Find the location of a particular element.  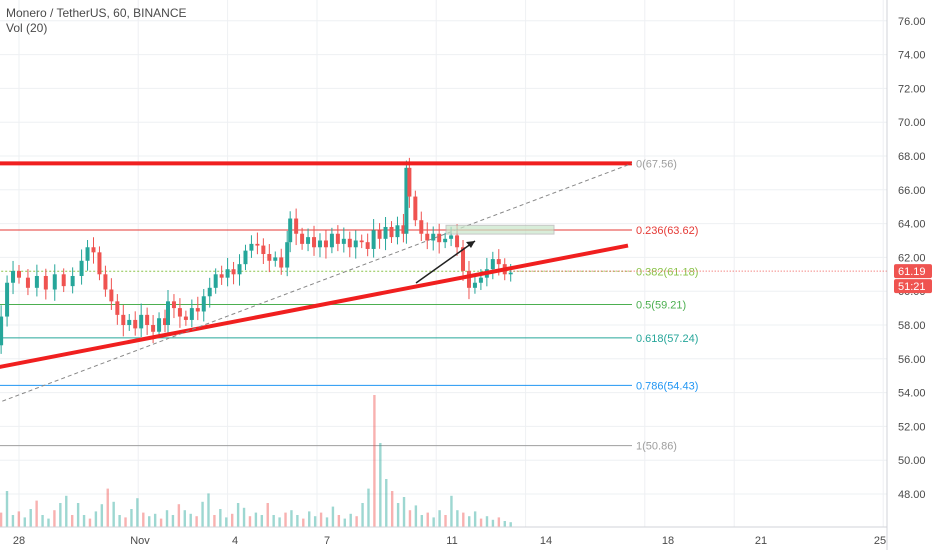

y-axis-tick-label: 52.00 is located at coordinates (912, 427).